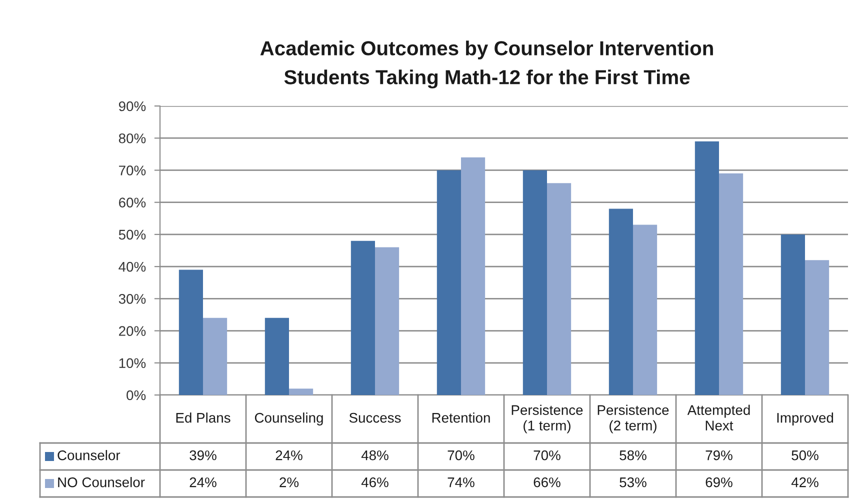 The width and height of the screenshot is (860, 504). Describe the element at coordinates (101, 482) in the screenshot. I see `legend-label: NO Counselor` at that location.